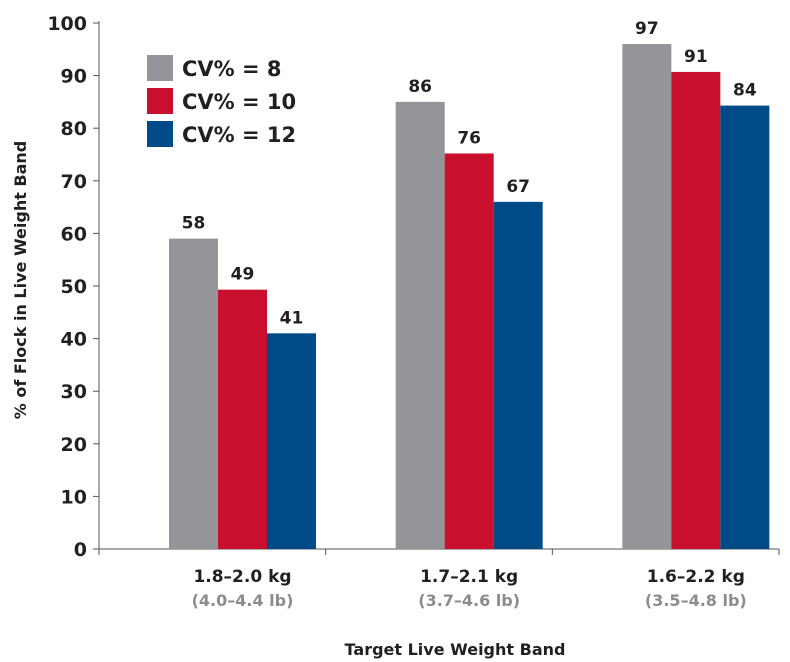 The image size is (790, 662). What do you see at coordinates (232, 69) in the screenshot?
I see `legend-label: CV% = 8` at bounding box center [232, 69].